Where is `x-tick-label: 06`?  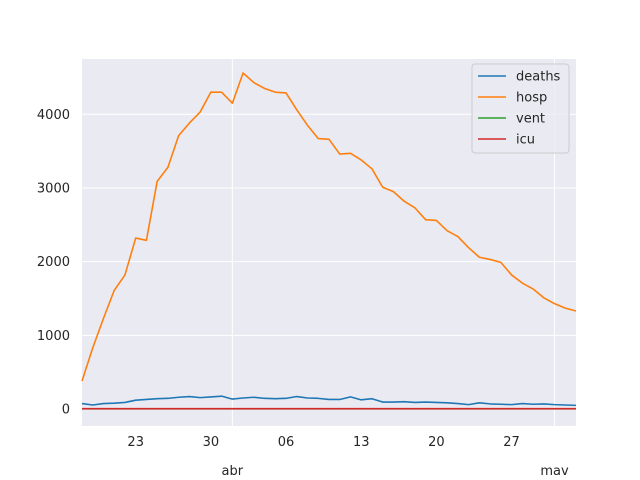 x-tick-label: 06 is located at coordinates (286, 442).